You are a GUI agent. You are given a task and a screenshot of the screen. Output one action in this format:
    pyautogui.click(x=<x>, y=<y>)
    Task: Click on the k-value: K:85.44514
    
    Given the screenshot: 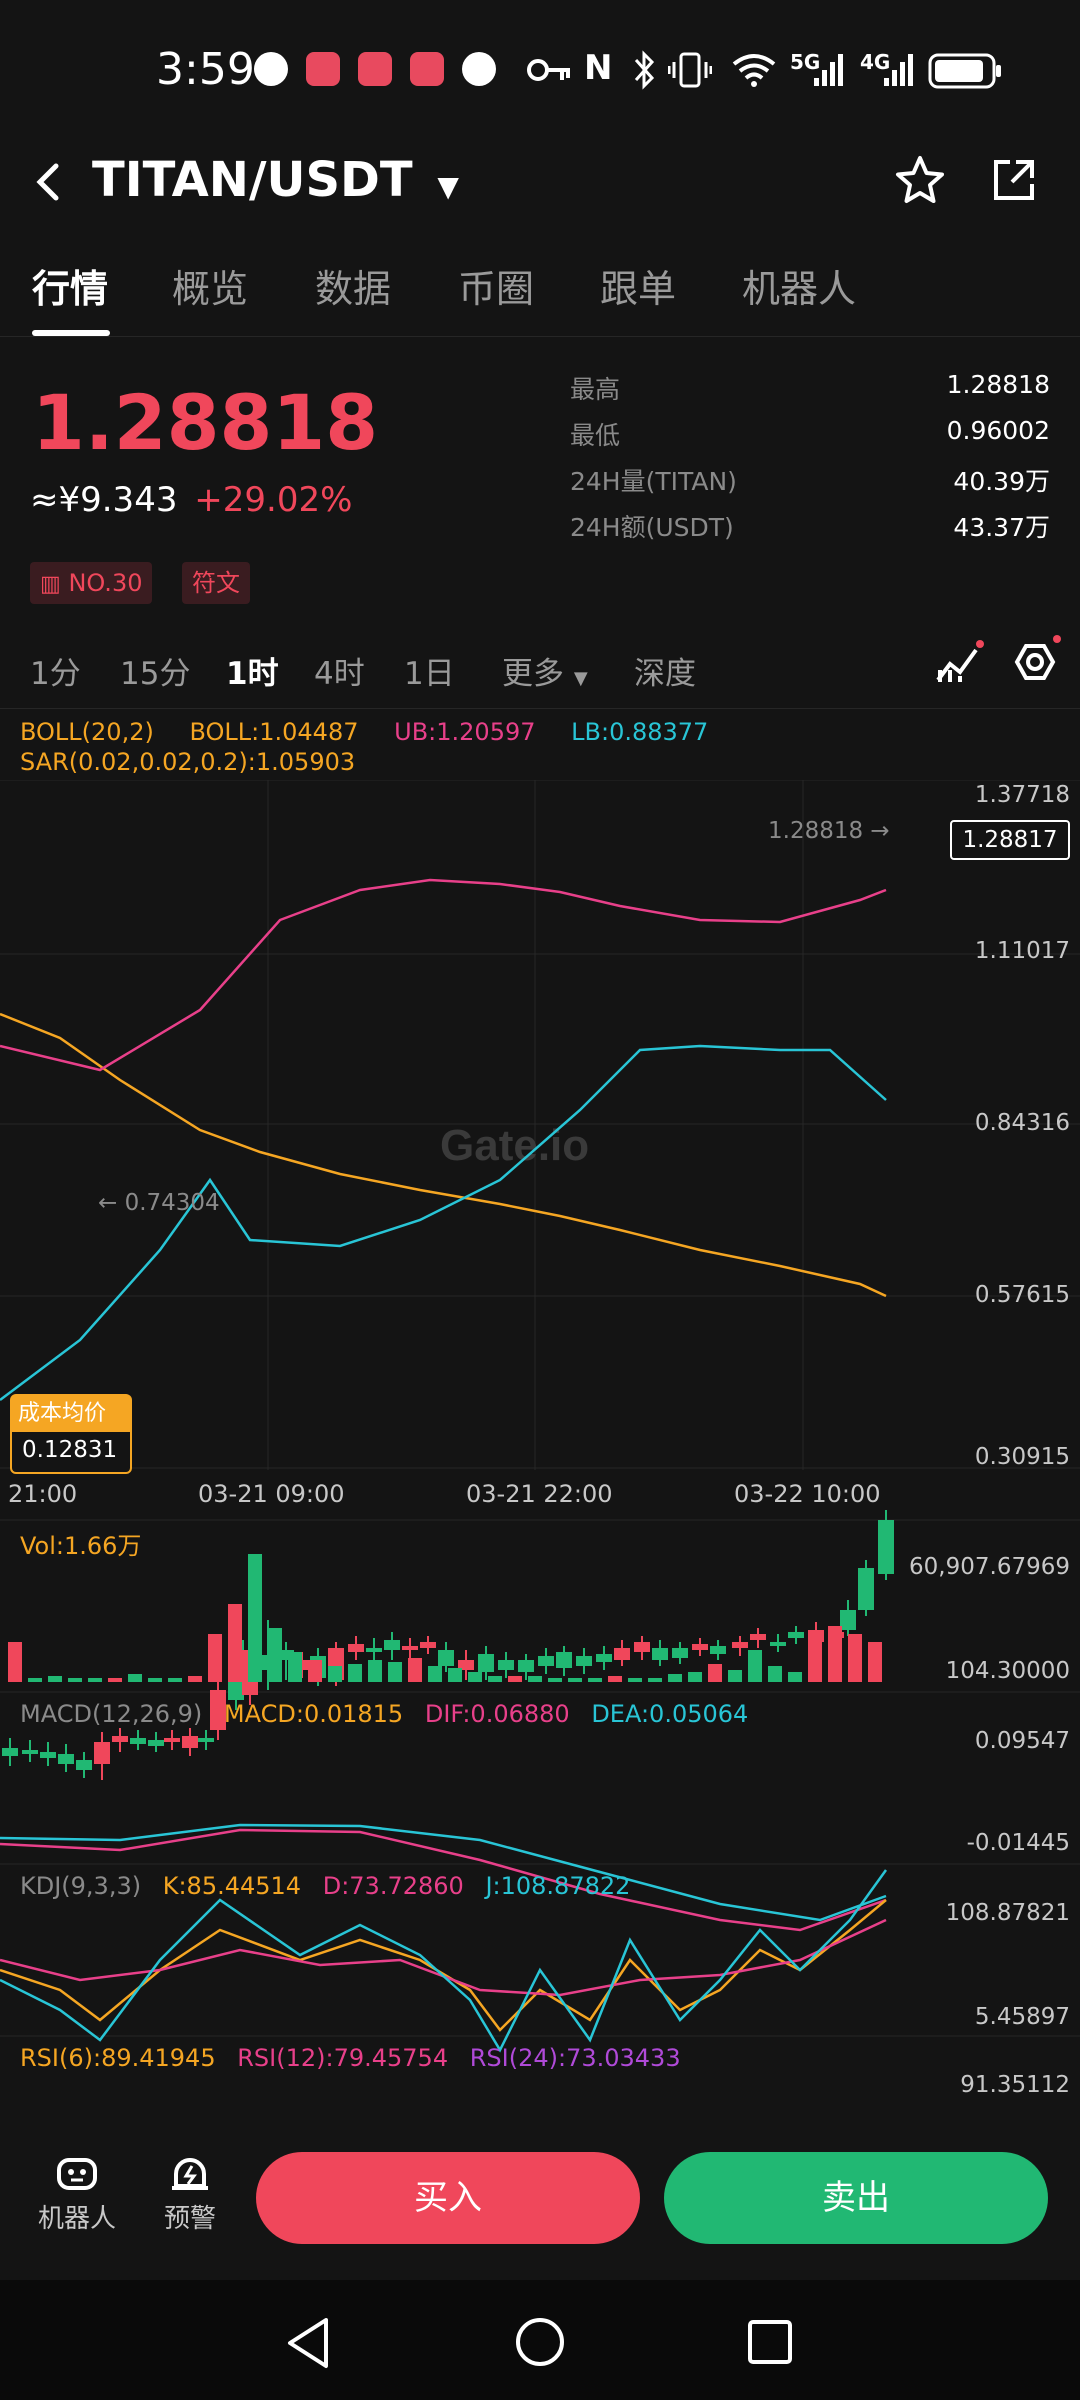 What is the action you would take?
    pyautogui.click(x=232, y=1886)
    